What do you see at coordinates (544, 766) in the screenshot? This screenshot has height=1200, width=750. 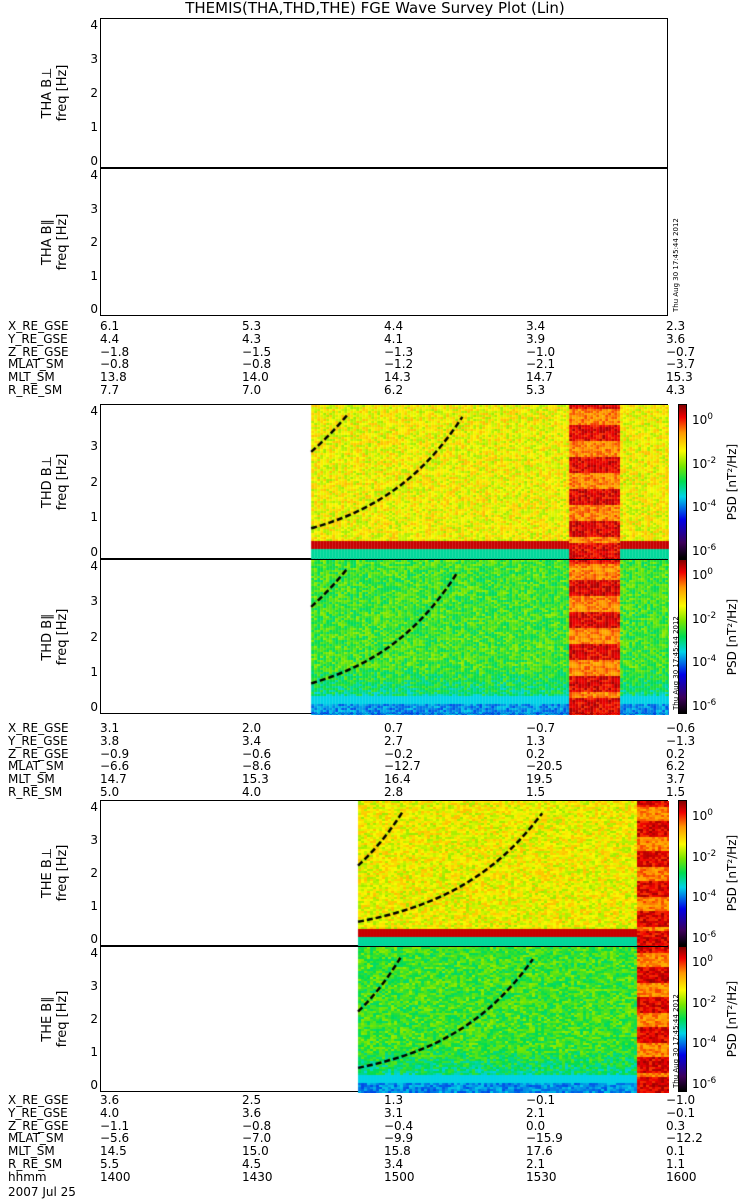 I see `row-value: −20.5` at bounding box center [544, 766].